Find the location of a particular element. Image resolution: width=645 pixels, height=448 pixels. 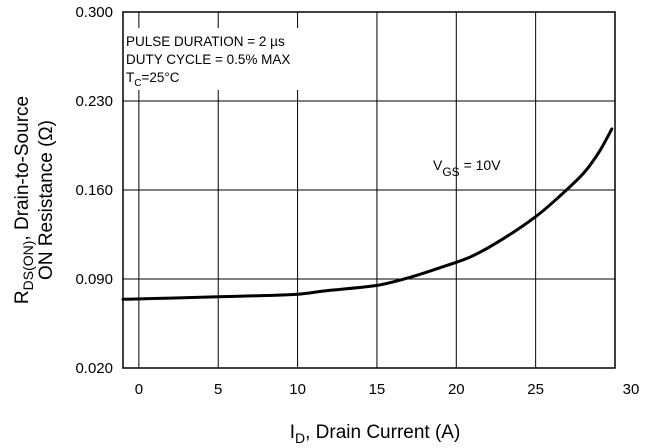

y-axis-label-main: R is located at coordinates (22, 297).